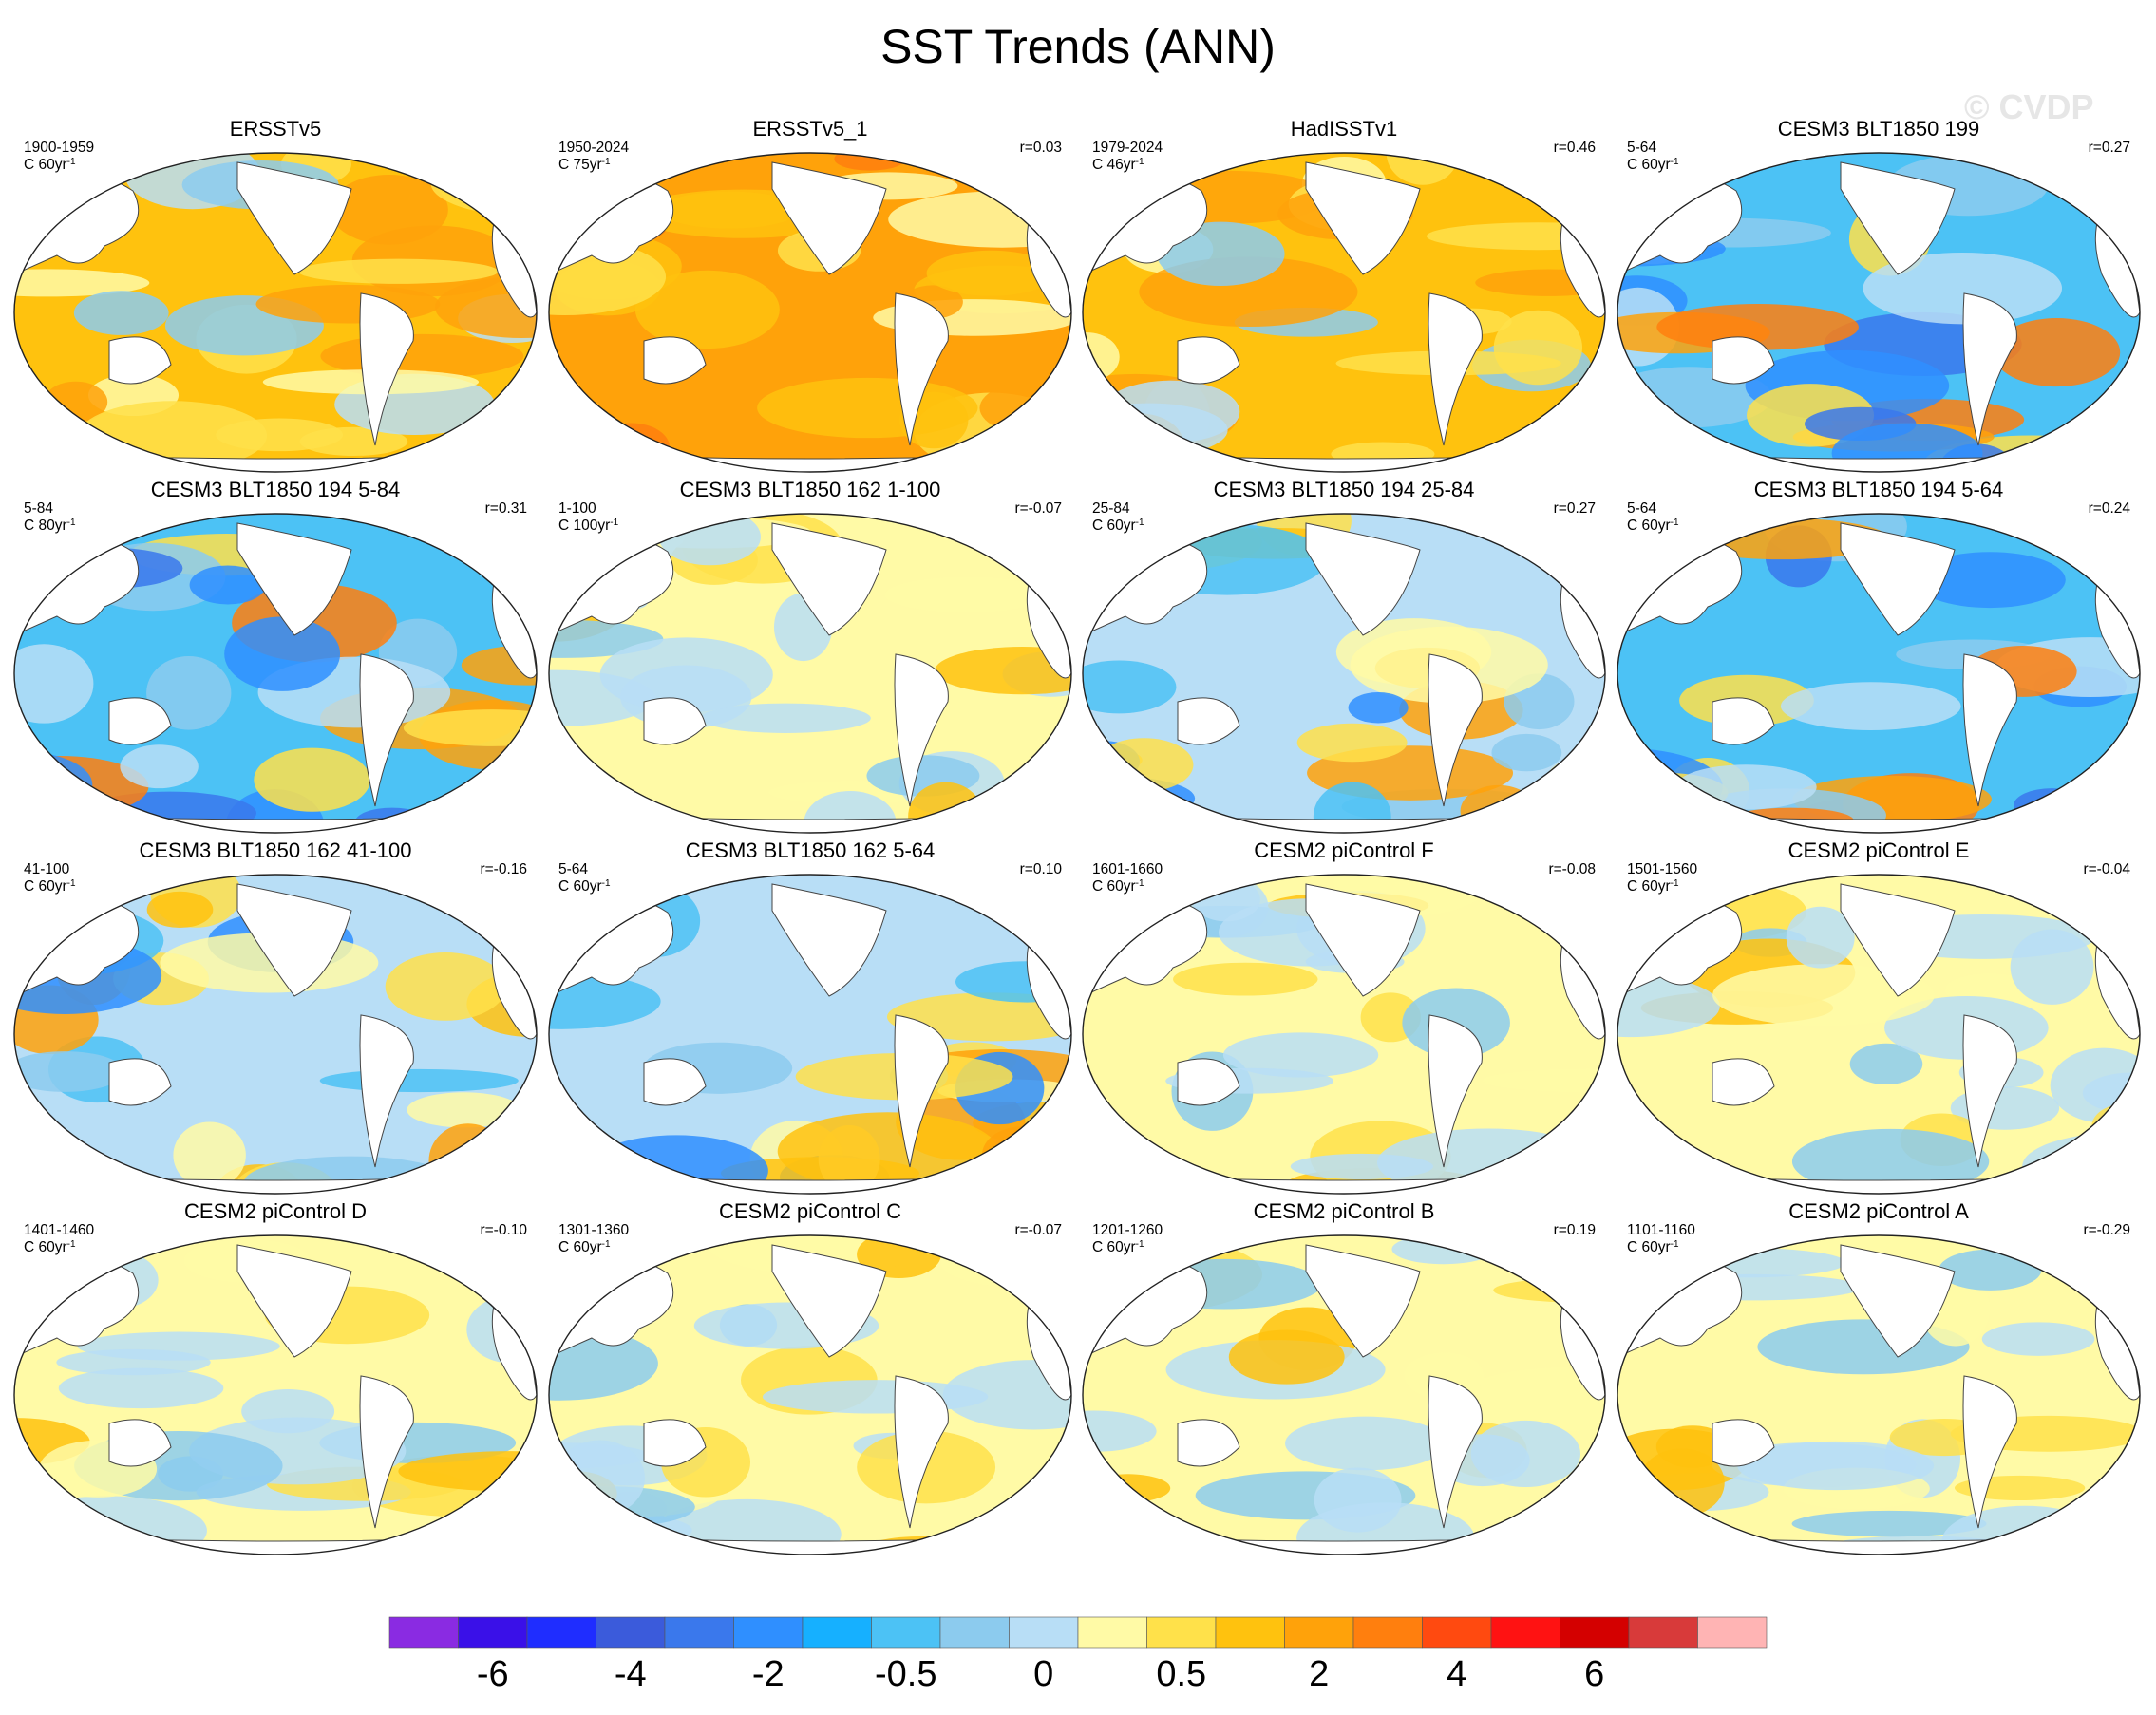  Describe the element at coordinates (1594, 1674) in the screenshot. I see `colorbar-tick-label: 6` at that location.